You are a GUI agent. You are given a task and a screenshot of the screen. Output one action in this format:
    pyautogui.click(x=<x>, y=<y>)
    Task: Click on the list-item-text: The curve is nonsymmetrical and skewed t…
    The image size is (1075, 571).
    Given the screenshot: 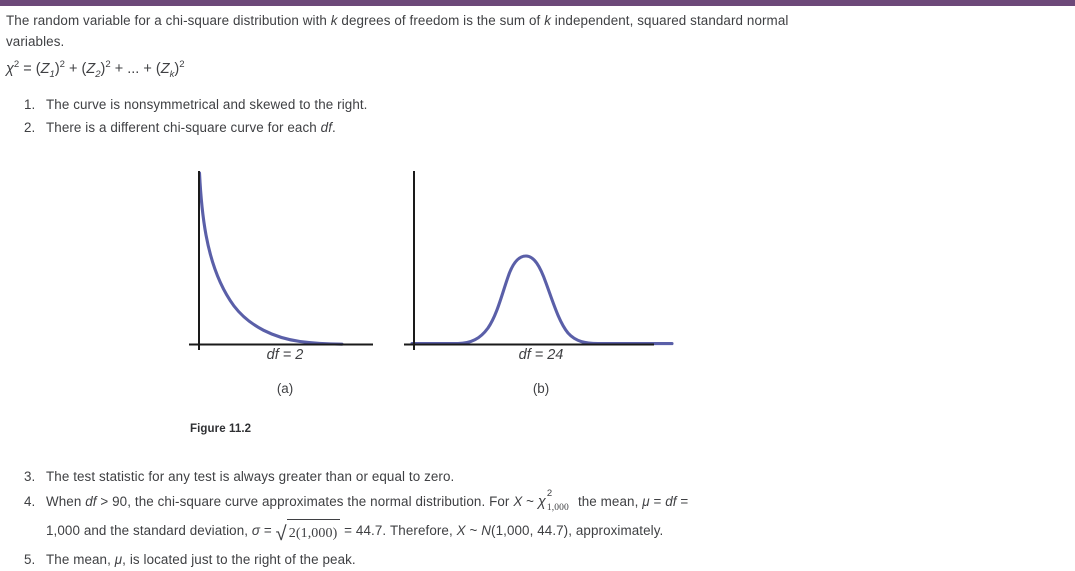 What is the action you would take?
    pyautogui.click(x=207, y=104)
    